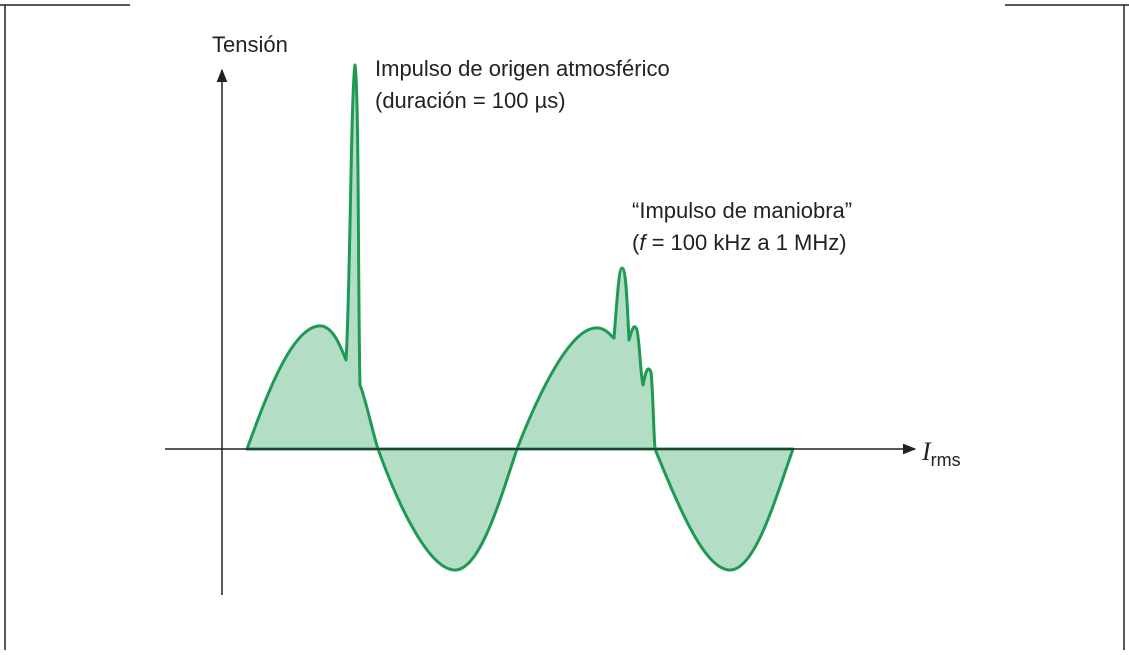 This screenshot has height=655, width=1129. Describe the element at coordinates (946, 460) in the screenshot. I see `x-label-sub: rms` at that location.